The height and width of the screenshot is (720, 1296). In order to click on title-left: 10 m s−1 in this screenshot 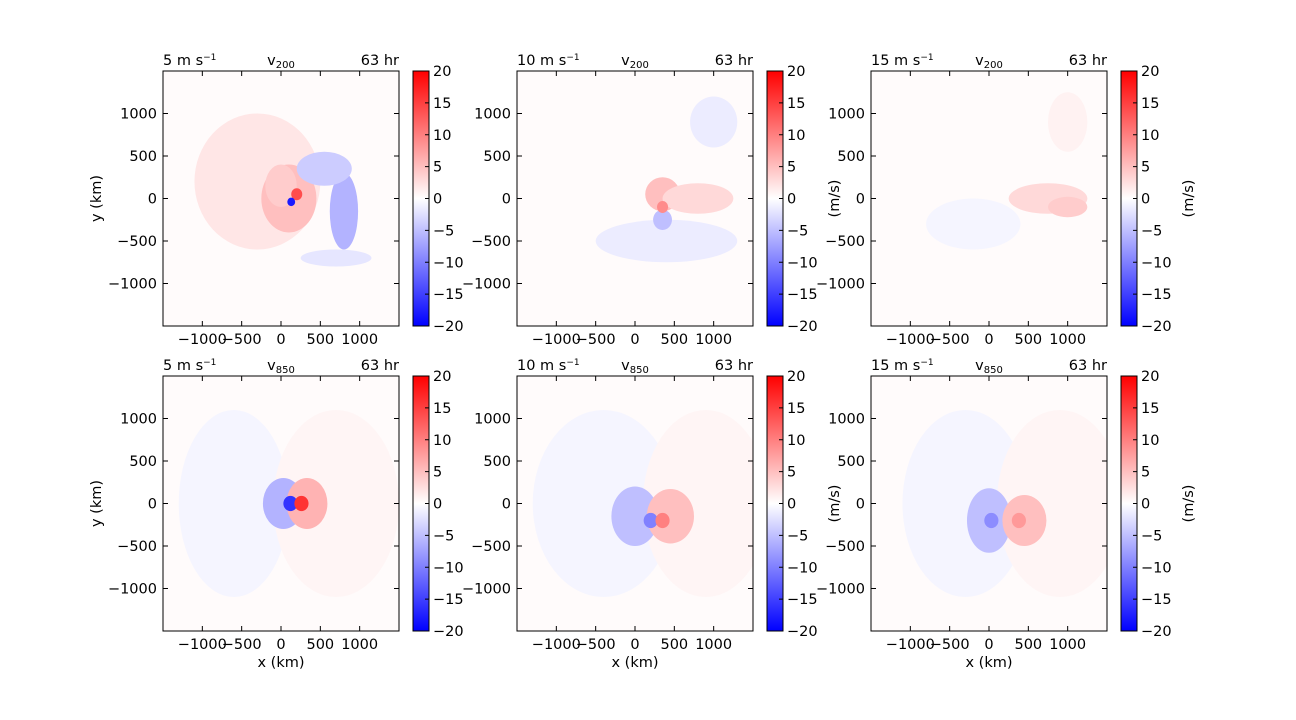, I will do `click(548, 366)`.